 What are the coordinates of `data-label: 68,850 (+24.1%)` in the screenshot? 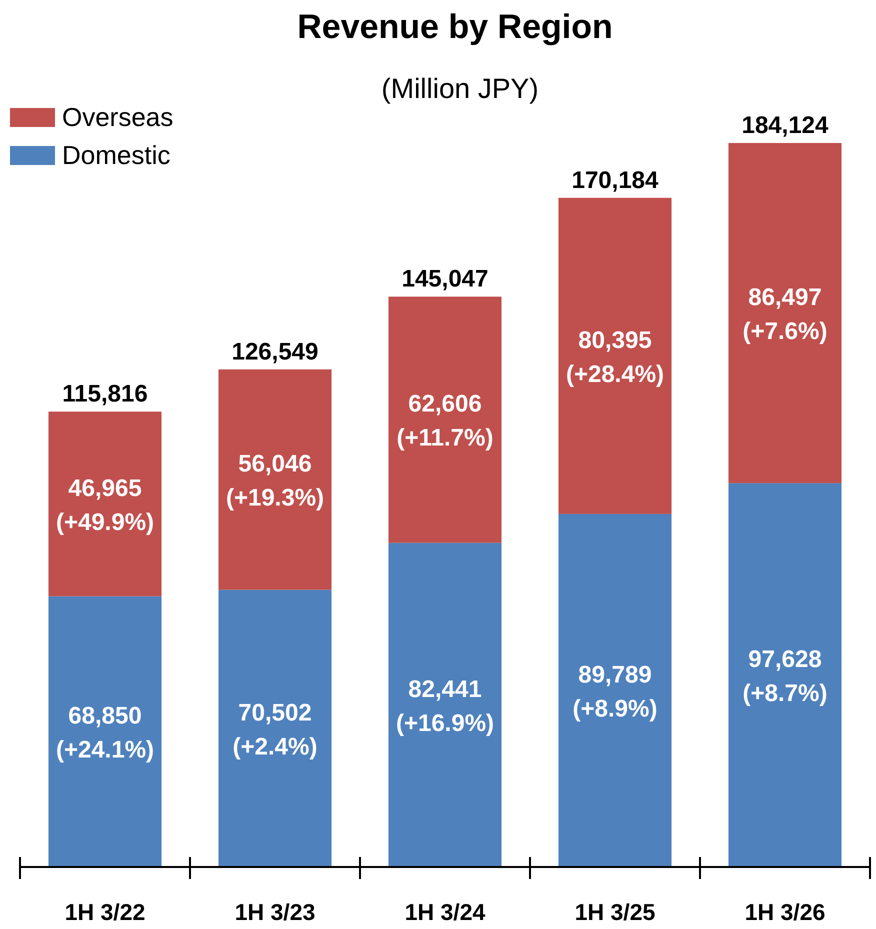 It's located at (105, 733).